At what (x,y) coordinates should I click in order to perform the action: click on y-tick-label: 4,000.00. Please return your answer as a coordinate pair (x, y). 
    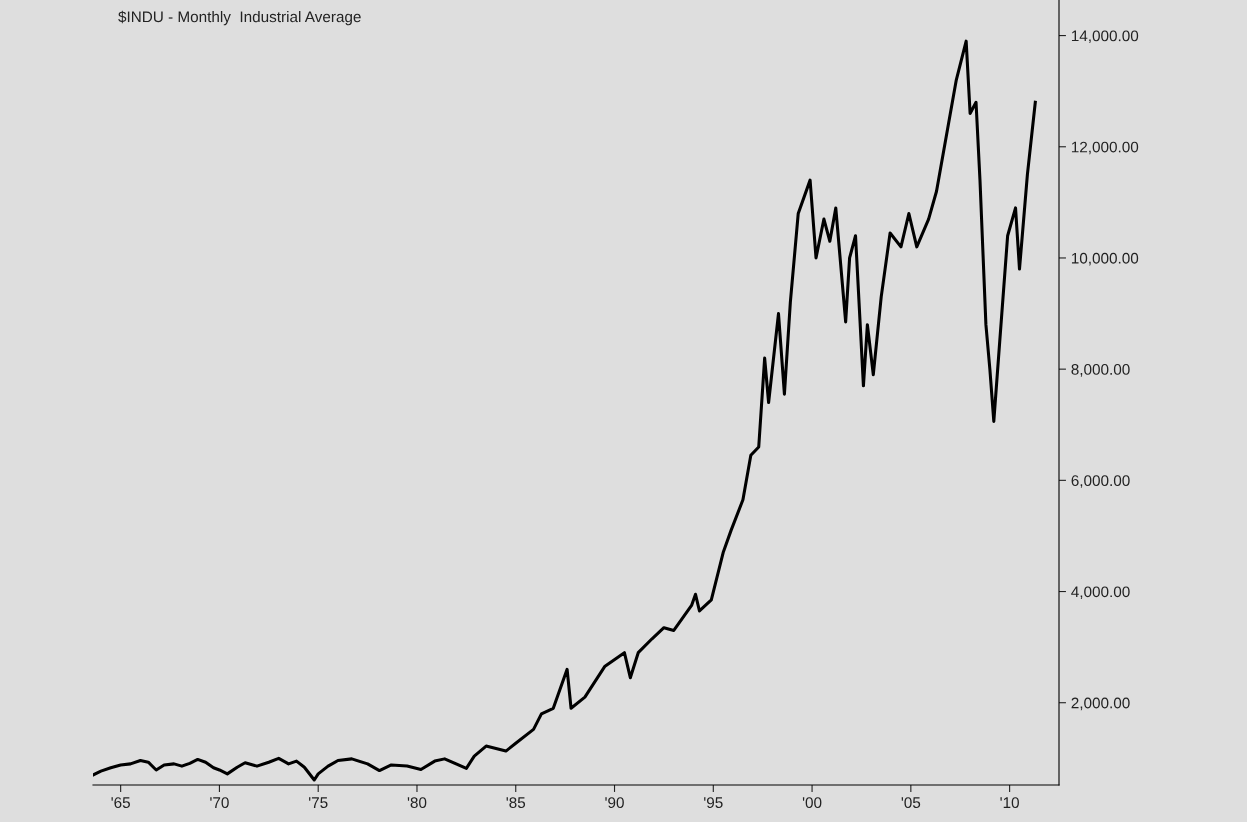
    Looking at the image, I should click on (1100, 593).